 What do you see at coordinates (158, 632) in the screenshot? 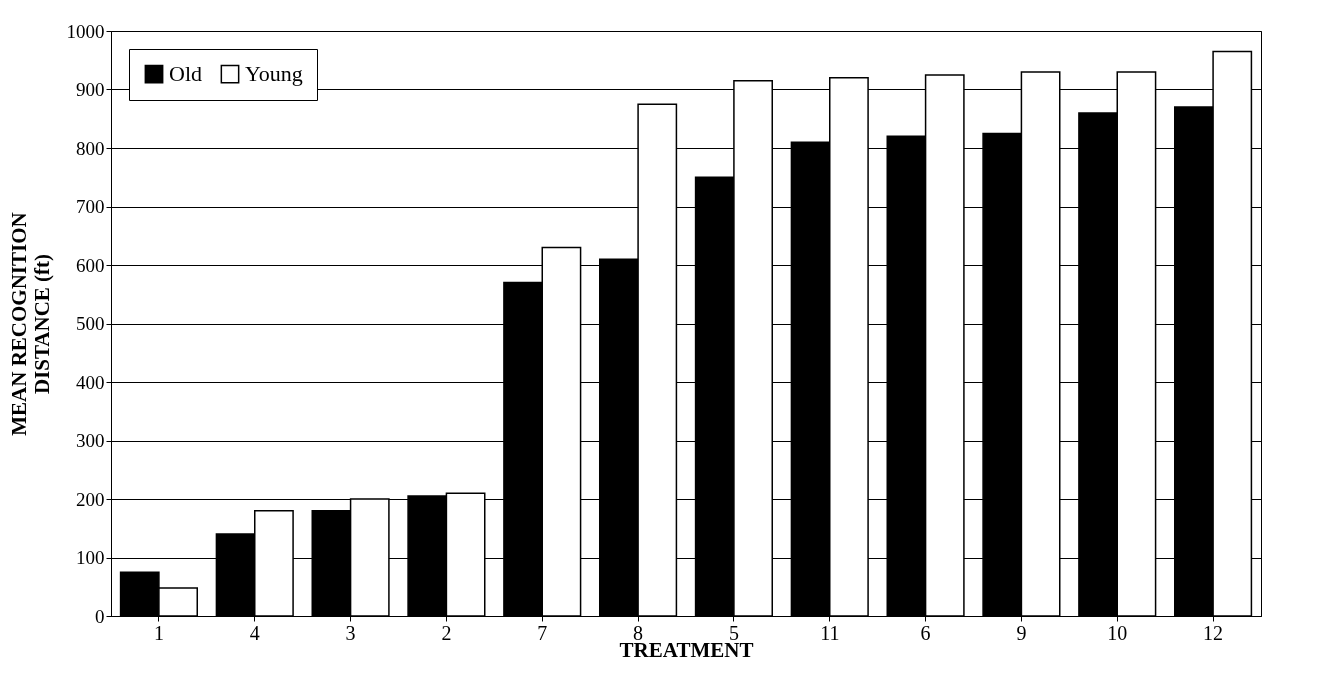
I see `x-tick-label: 1` at bounding box center [158, 632].